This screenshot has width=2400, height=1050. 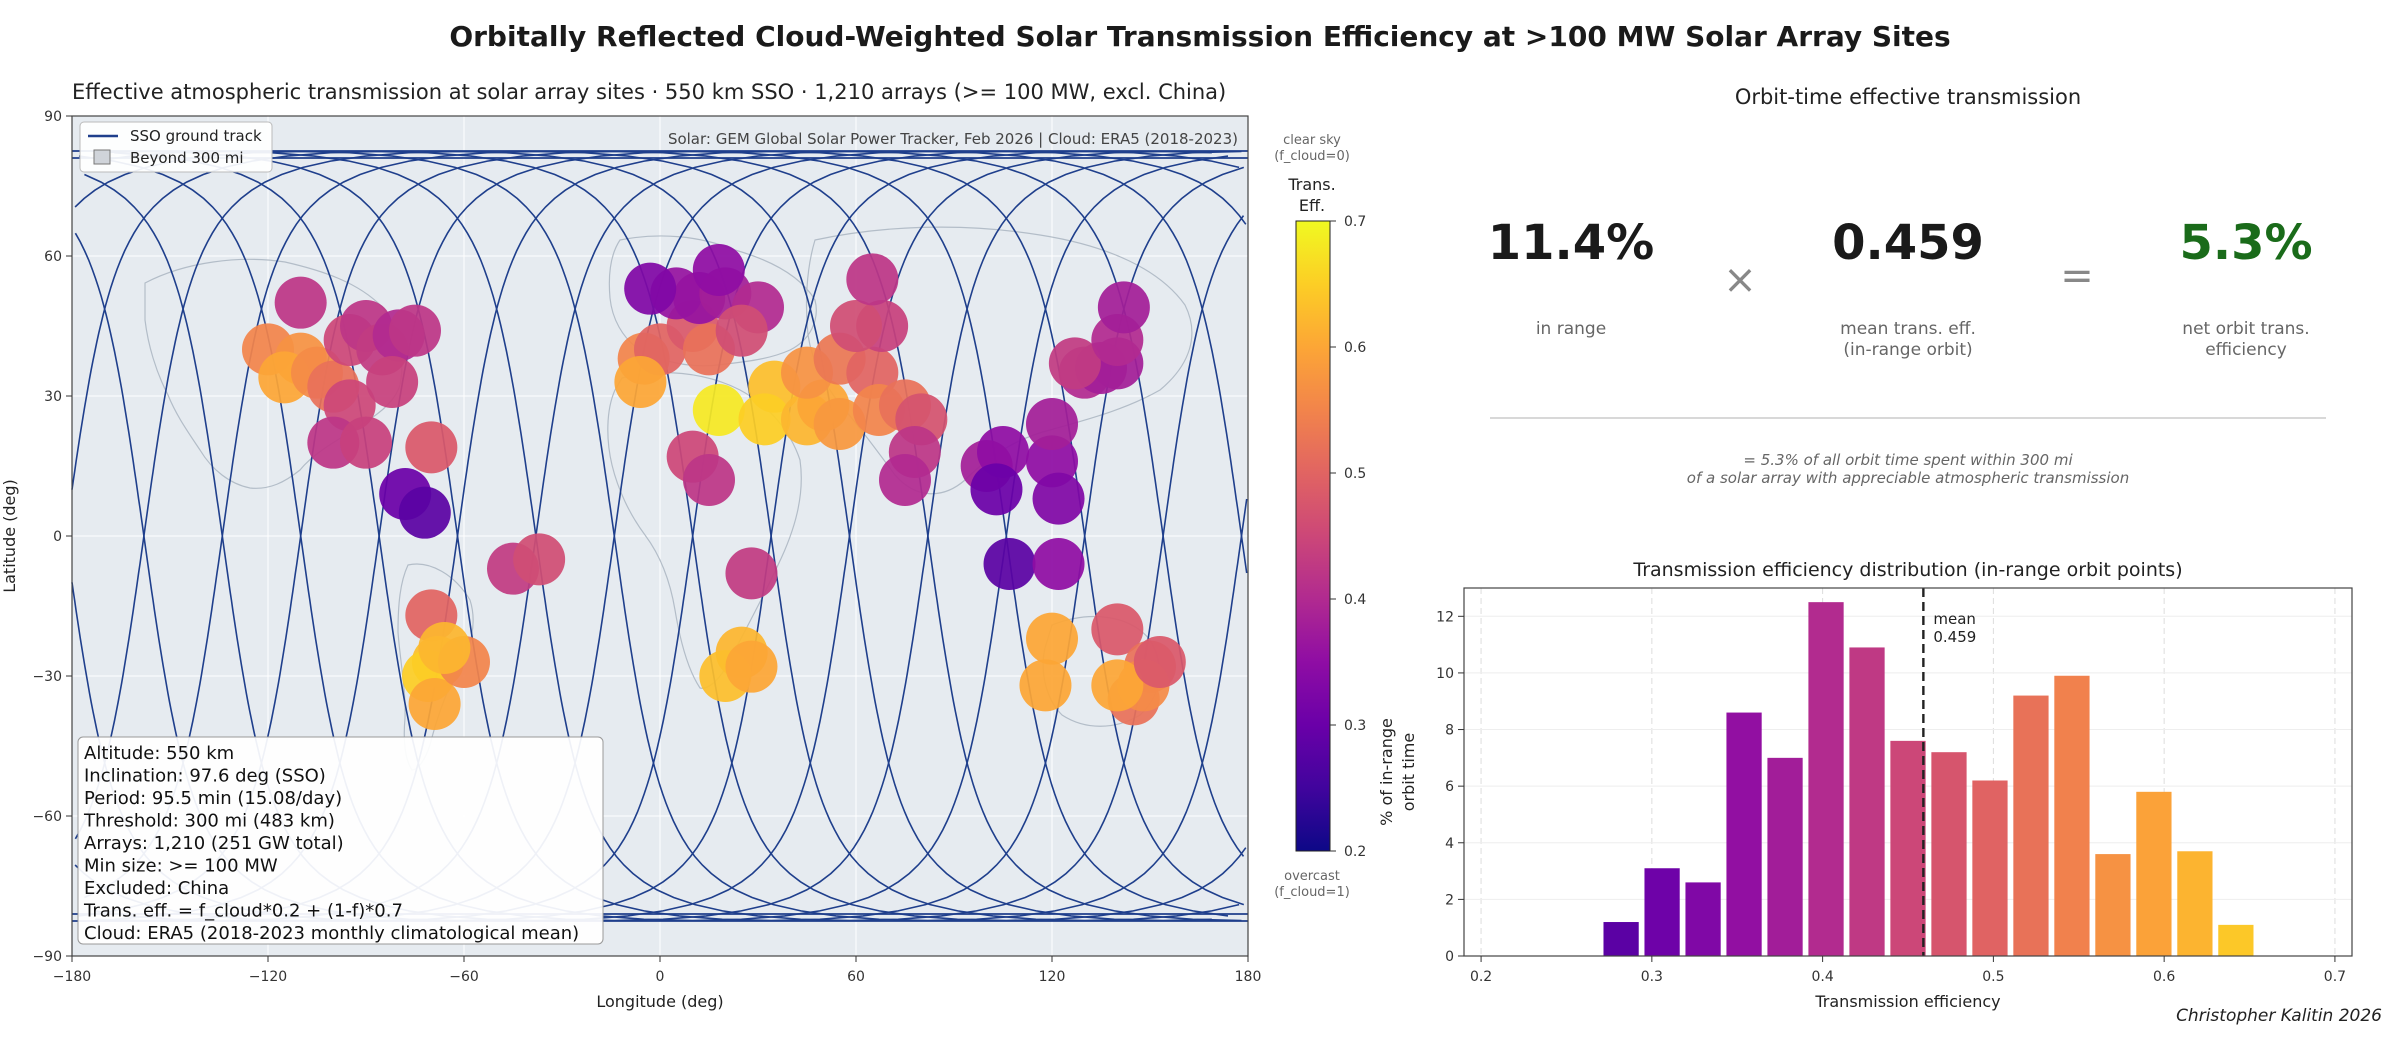 What do you see at coordinates (2245, 329) in the screenshot?
I see `net-label-1: net orbit trans.` at bounding box center [2245, 329].